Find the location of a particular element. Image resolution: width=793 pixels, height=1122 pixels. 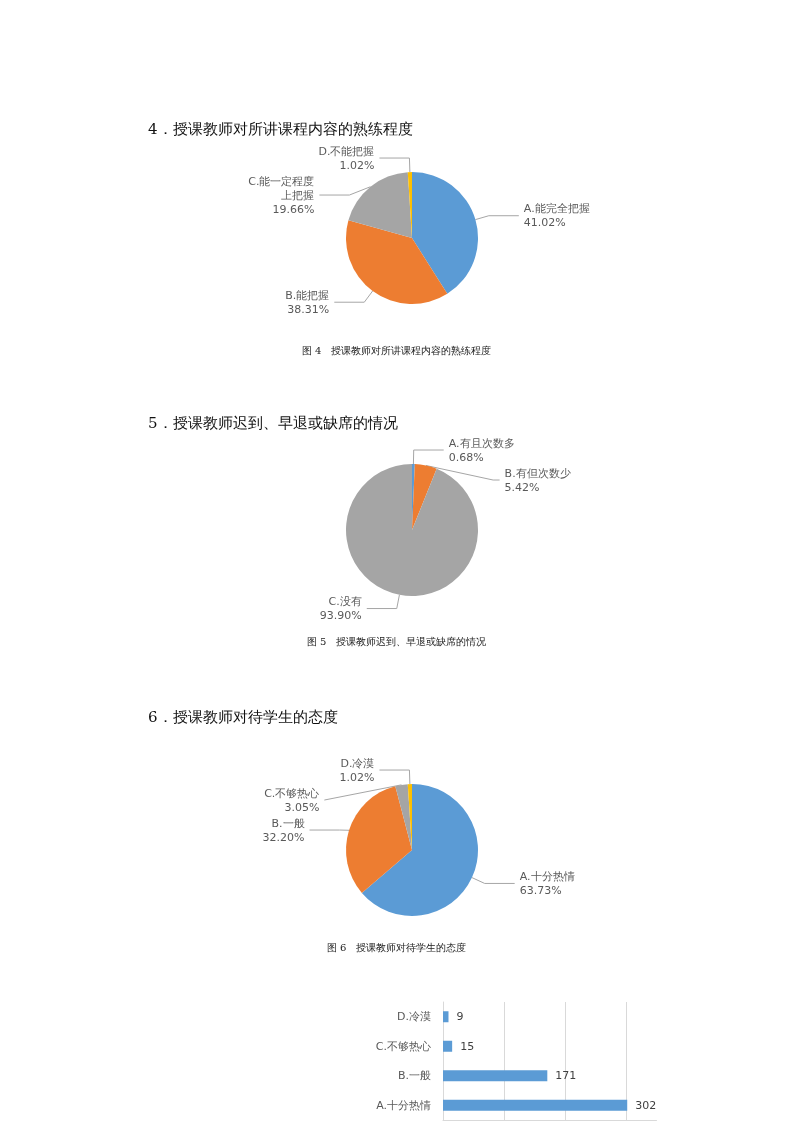

slice-label: A.有且次数多 is located at coordinates (481, 443).